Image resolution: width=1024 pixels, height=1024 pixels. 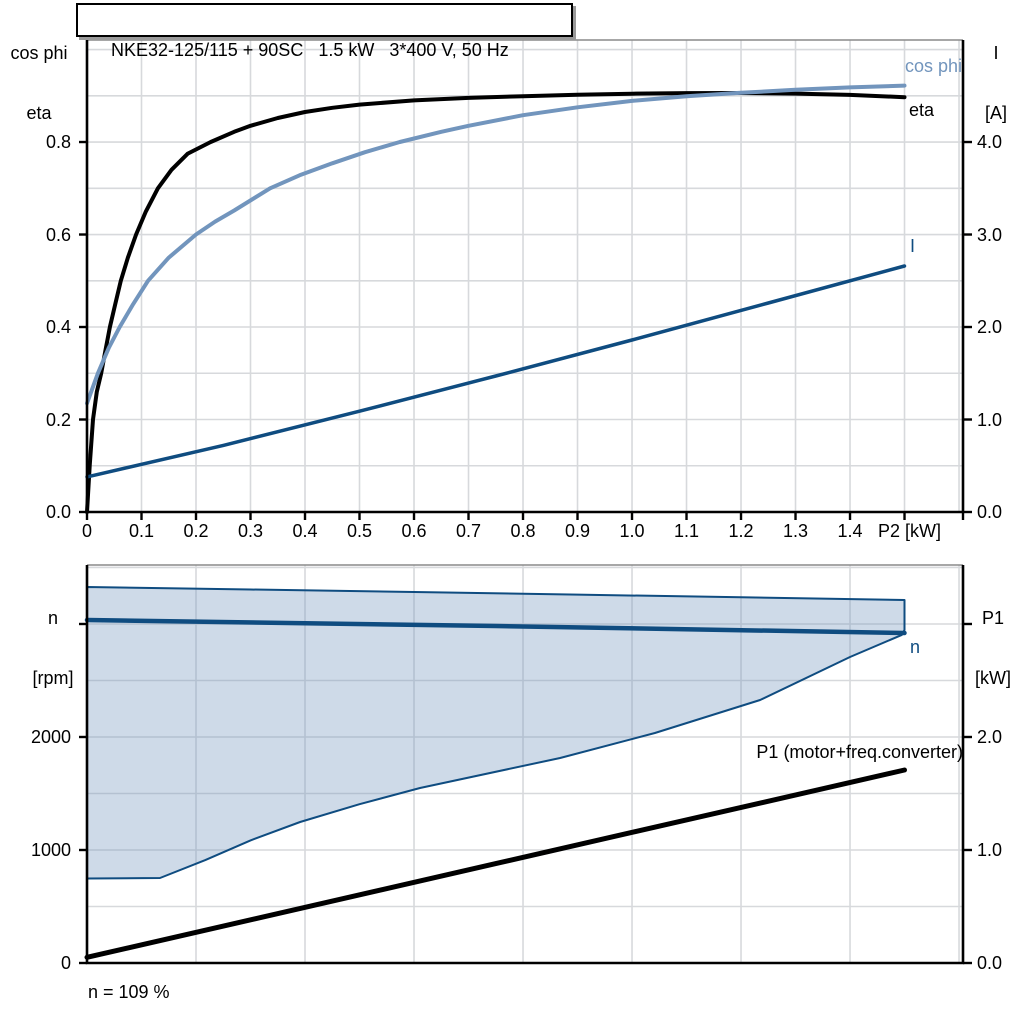 I want to click on tick-label: 1.2, so click(x=741, y=531).